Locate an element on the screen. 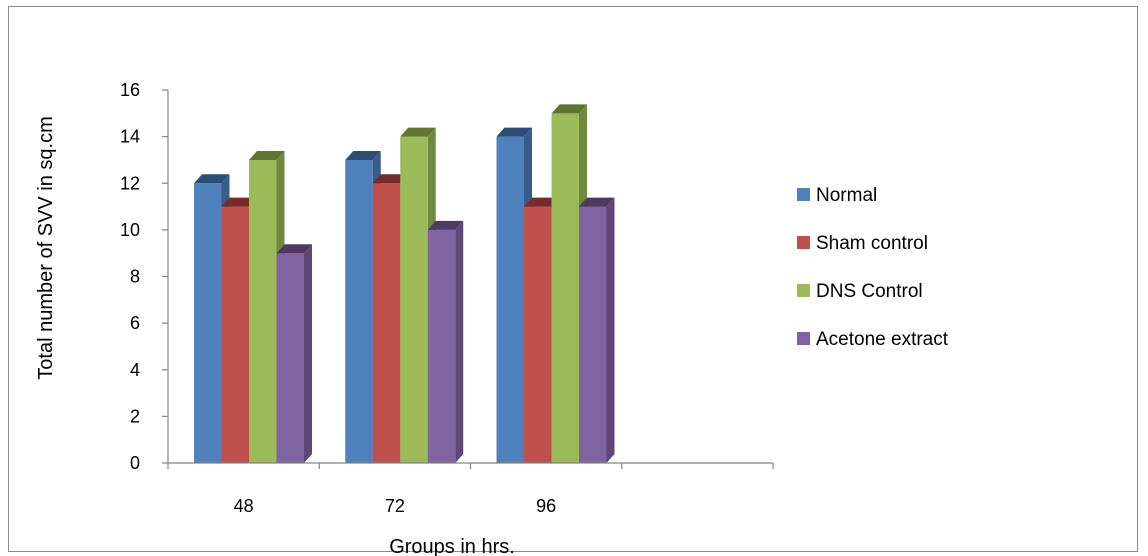  y-tick-label: 14 is located at coordinates (130, 137).